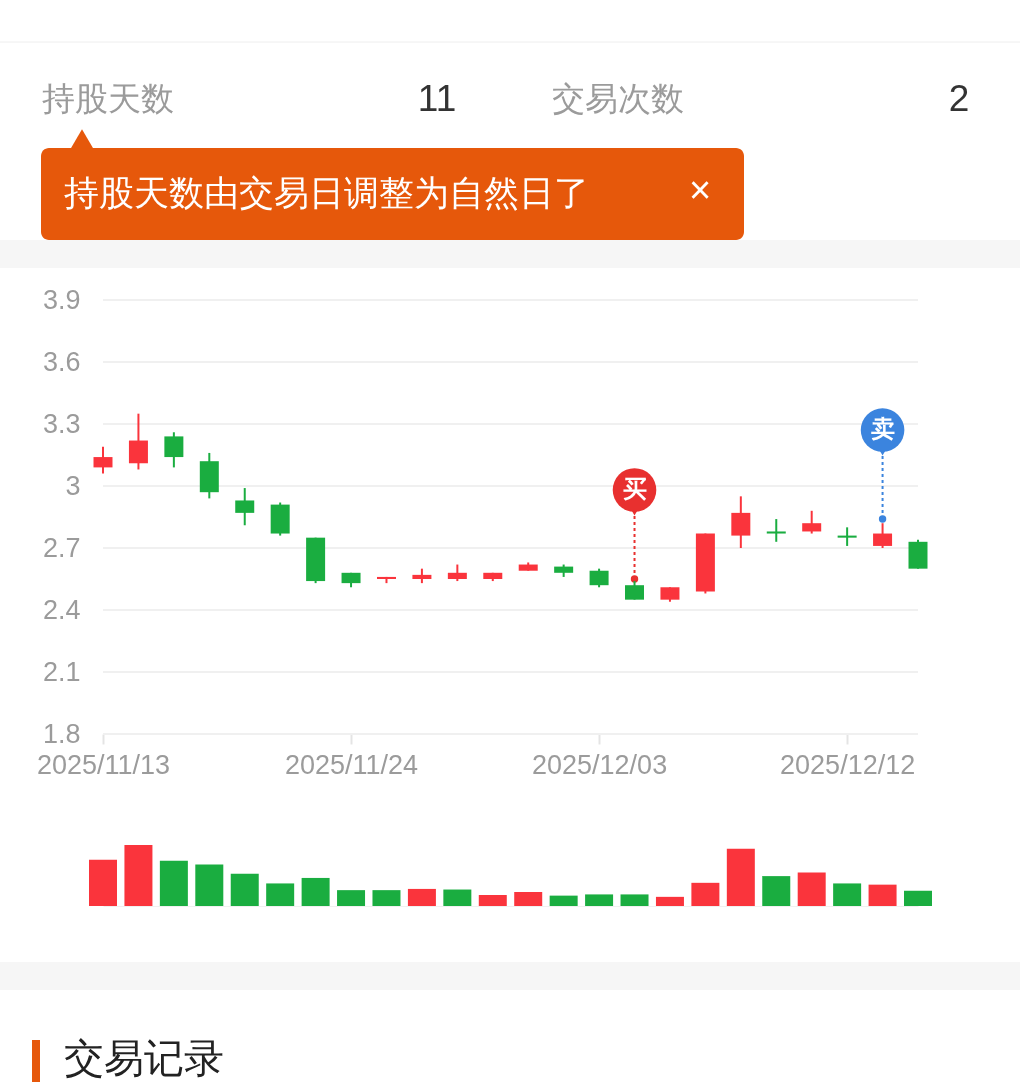 The height and width of the screenshot is (1088, 1020). What do you see at coordinates (959, 98) in the screenshot?
I see `text: 2` at bounding box center [959, 98].